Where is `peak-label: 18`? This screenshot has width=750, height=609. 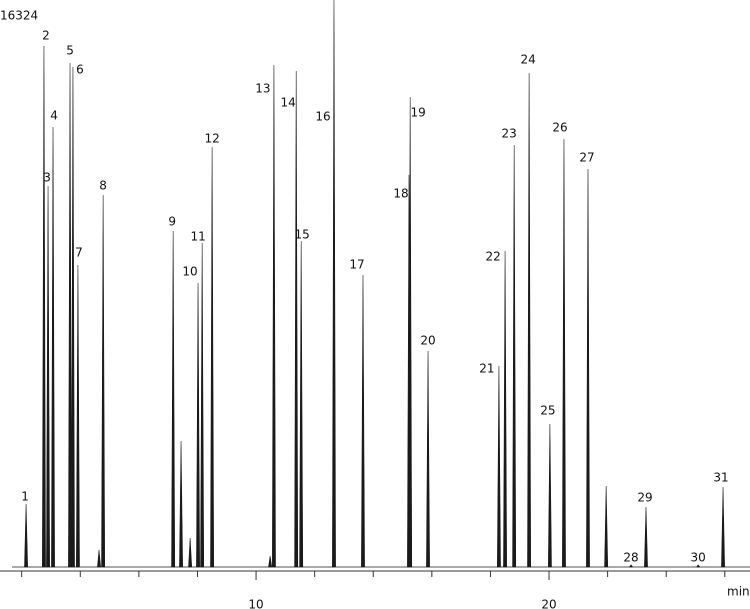
peak-label: 18 is located at coordinates (400, 193).